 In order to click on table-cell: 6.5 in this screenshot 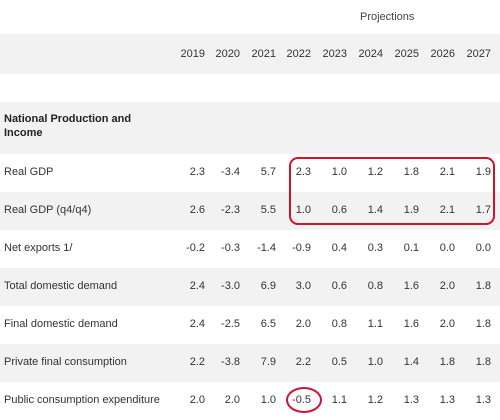, I will do `click(268, 324)`.